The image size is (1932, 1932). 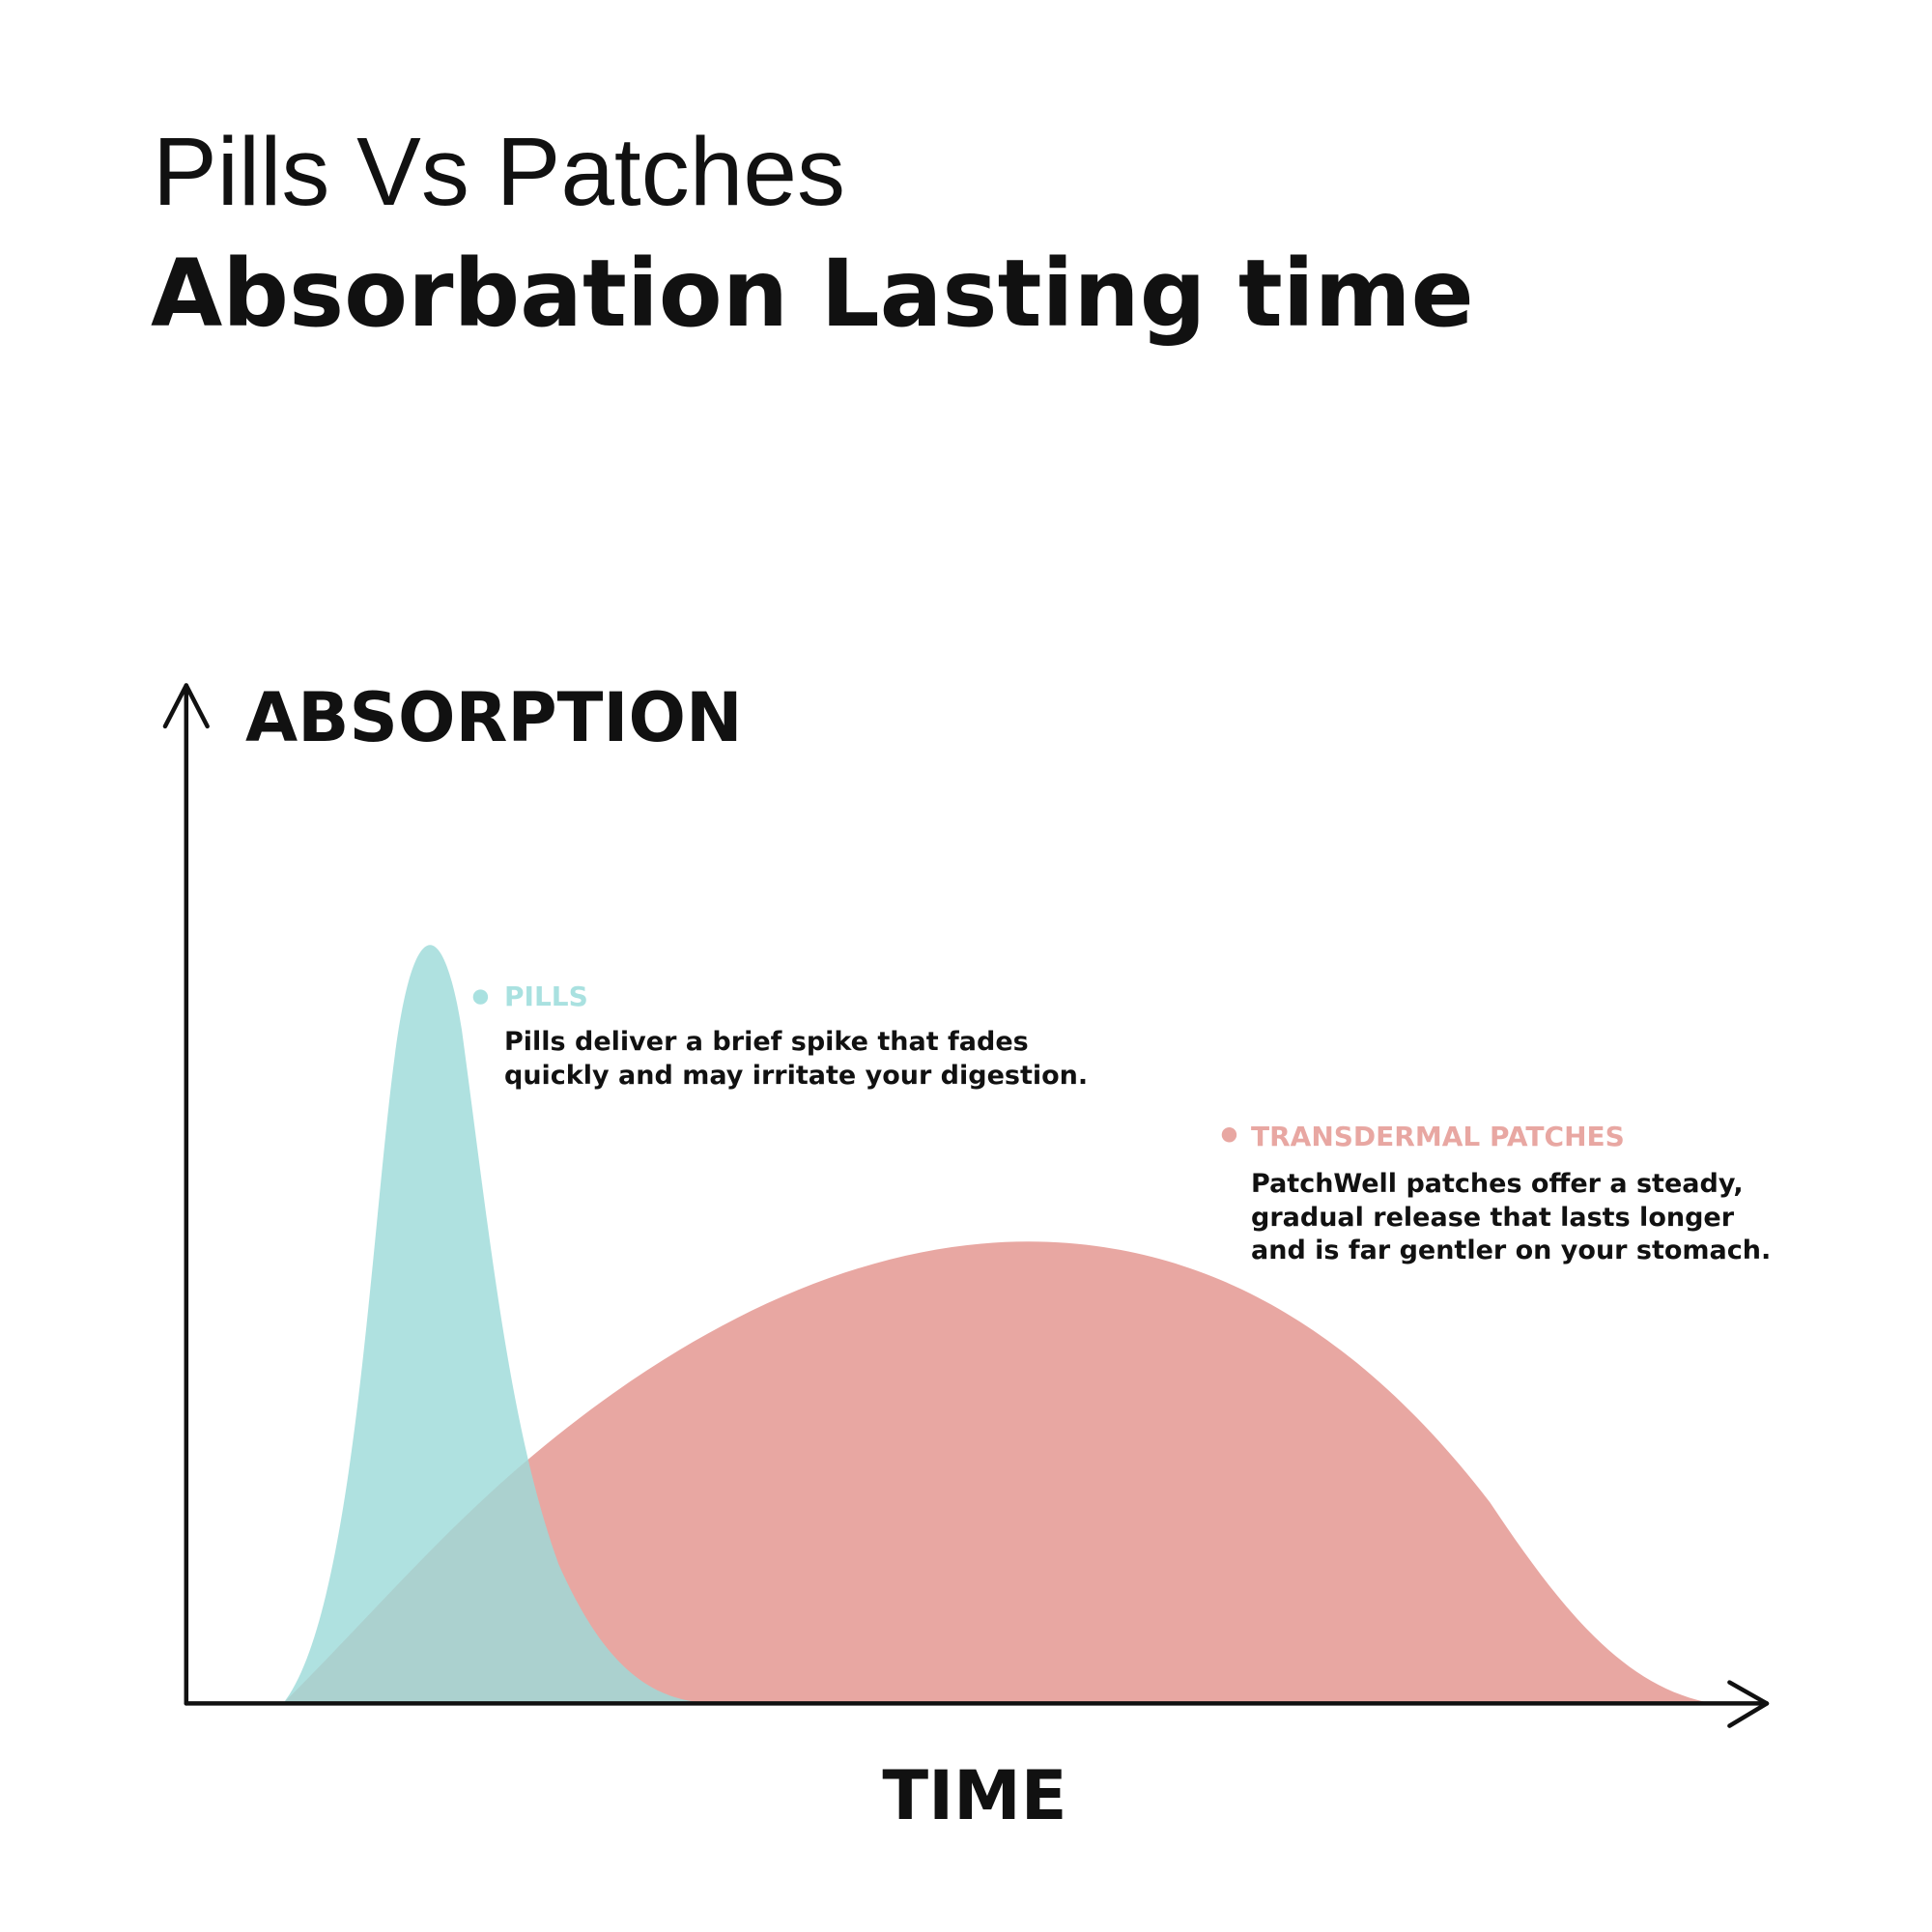 I want to click on patches-dot, so click(x=1229, y=1135).